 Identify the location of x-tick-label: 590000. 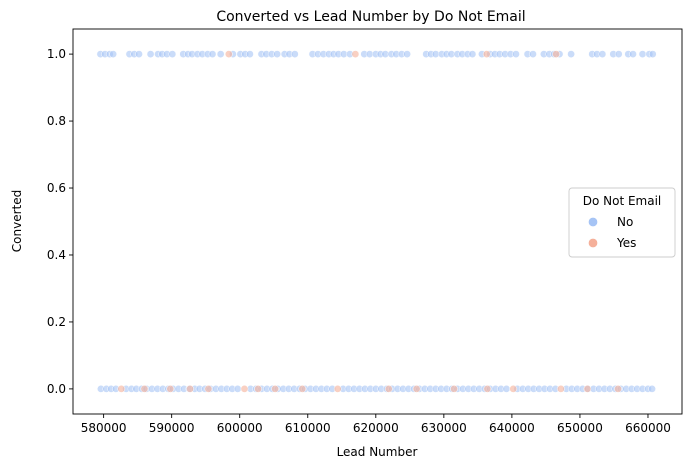
(172, 428).